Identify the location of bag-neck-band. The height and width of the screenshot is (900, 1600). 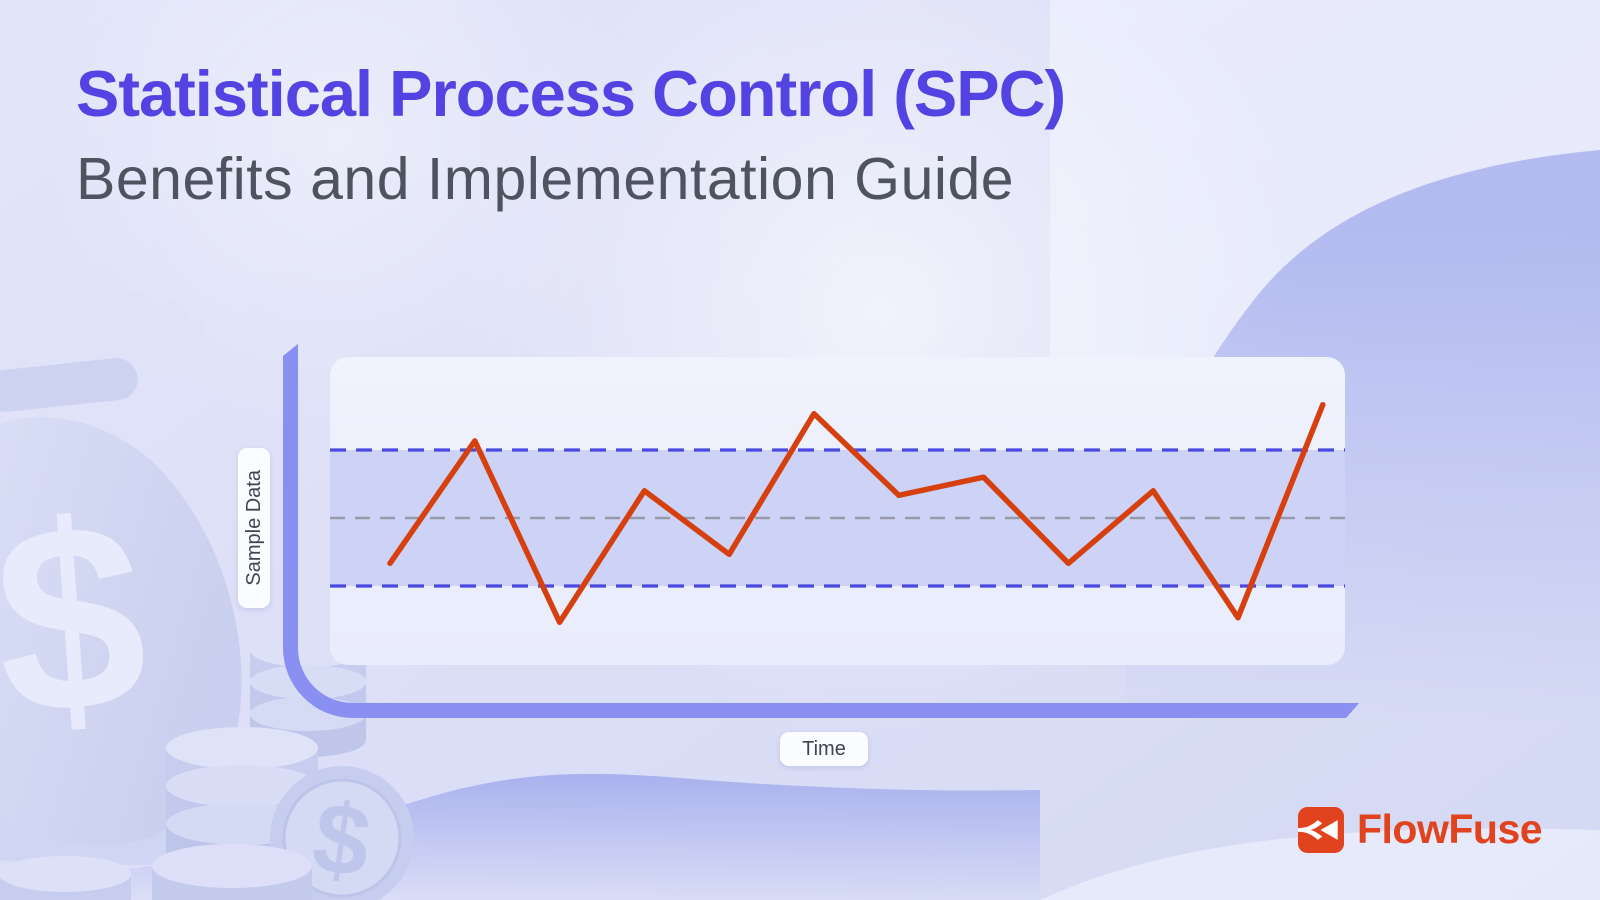
(69, 385).